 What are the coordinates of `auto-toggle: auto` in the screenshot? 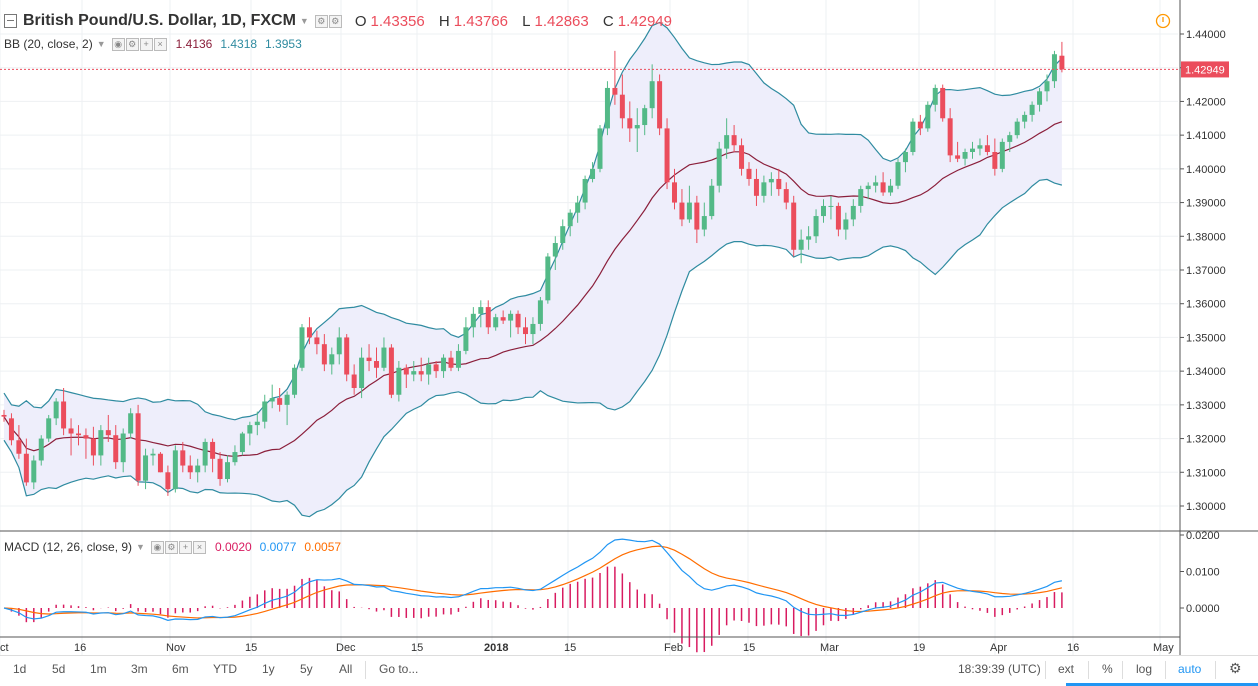 It's located at (1190, 669).